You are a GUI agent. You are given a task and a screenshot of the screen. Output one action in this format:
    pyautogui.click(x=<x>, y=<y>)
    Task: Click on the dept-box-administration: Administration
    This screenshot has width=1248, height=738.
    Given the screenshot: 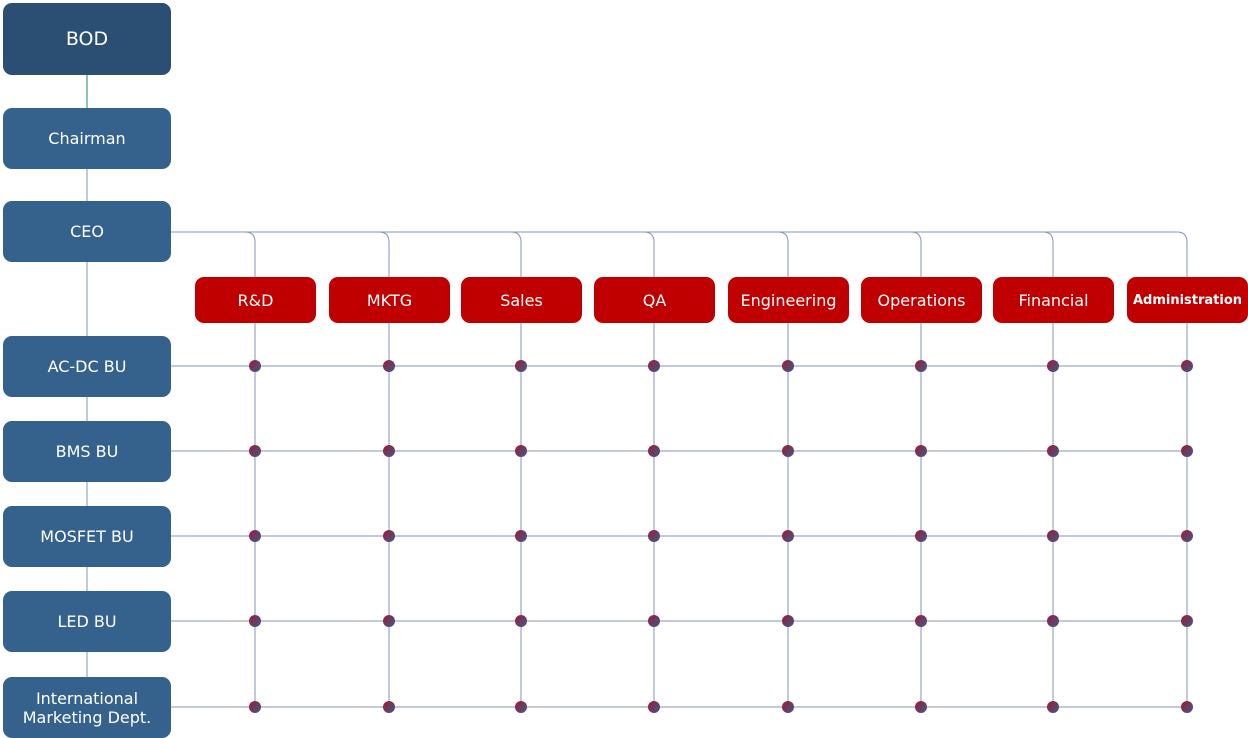 What is the action you would take?
    pyautogui.click(x=1187, y=300)
    